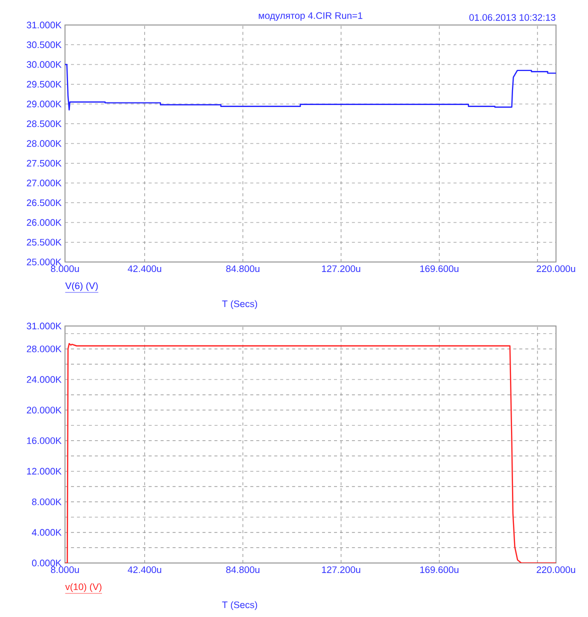 This screenshot has height=617, width=588. What do you see at coordinates (47, 532) in the screenshot?
I see `y-tick-label: 4.000K` at bounding box center [47, 532].